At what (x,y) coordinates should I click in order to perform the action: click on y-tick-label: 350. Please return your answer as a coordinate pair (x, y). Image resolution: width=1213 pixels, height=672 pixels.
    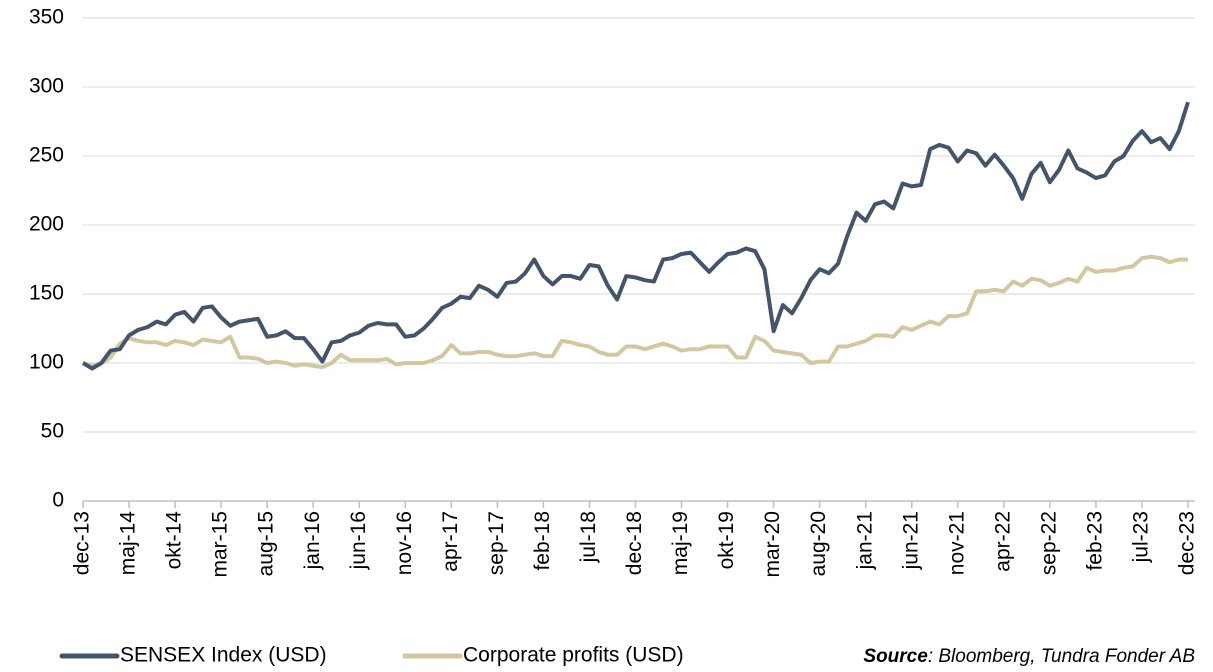
    Looking at the image, I should click on (46, 17).